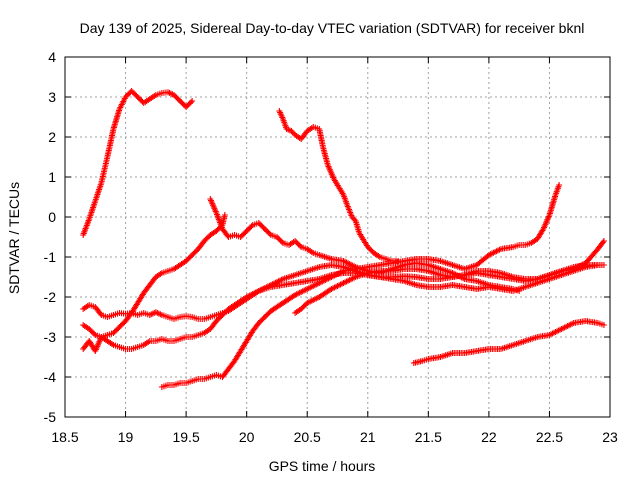  I want to click on y-tick-label: -2, so click(50, 297).